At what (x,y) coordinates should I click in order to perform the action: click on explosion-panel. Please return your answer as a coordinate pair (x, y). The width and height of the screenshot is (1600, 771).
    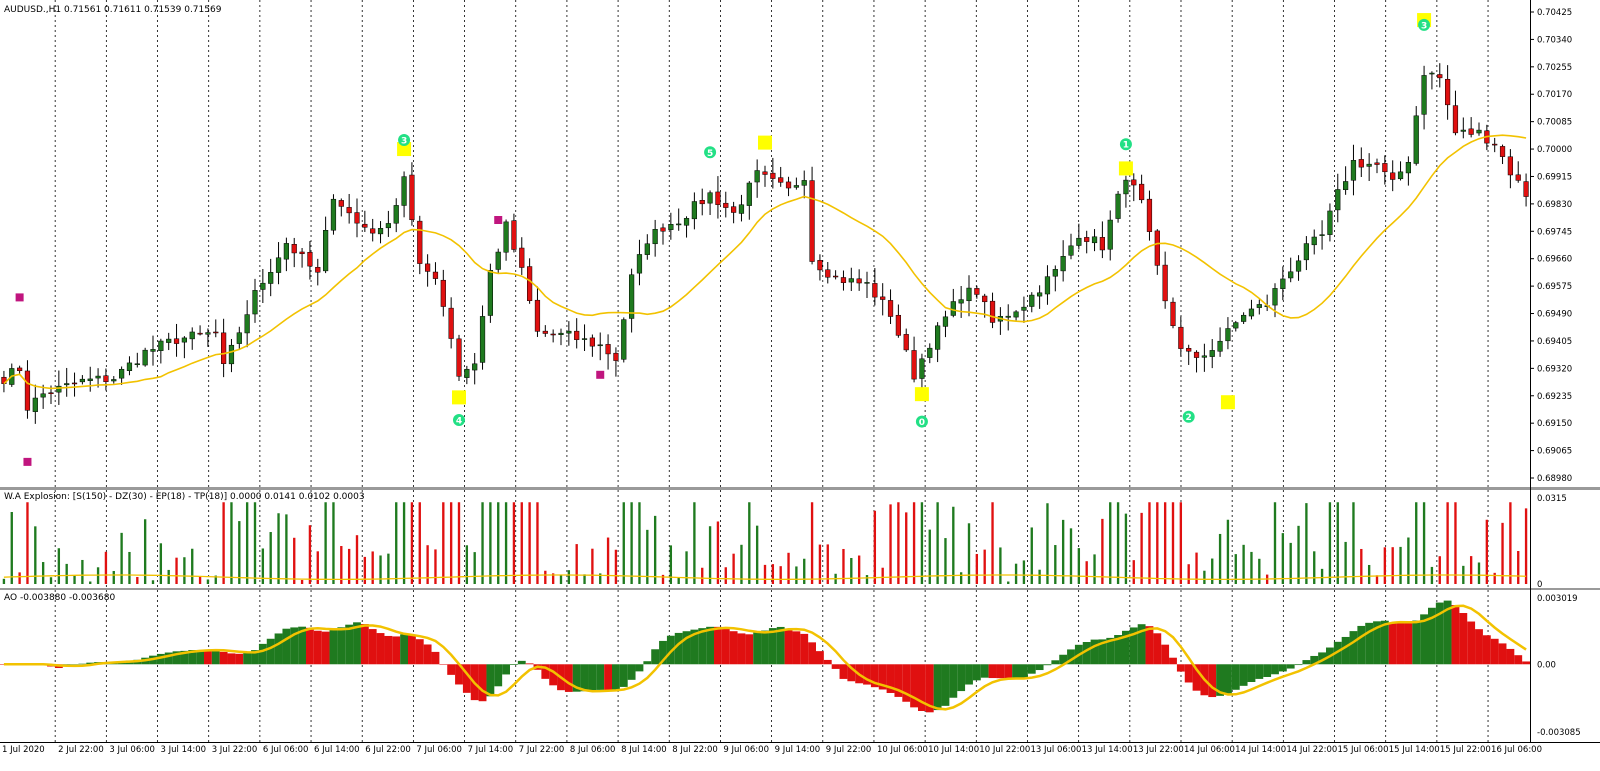
    Looking at the image, I should click on (765, 543).